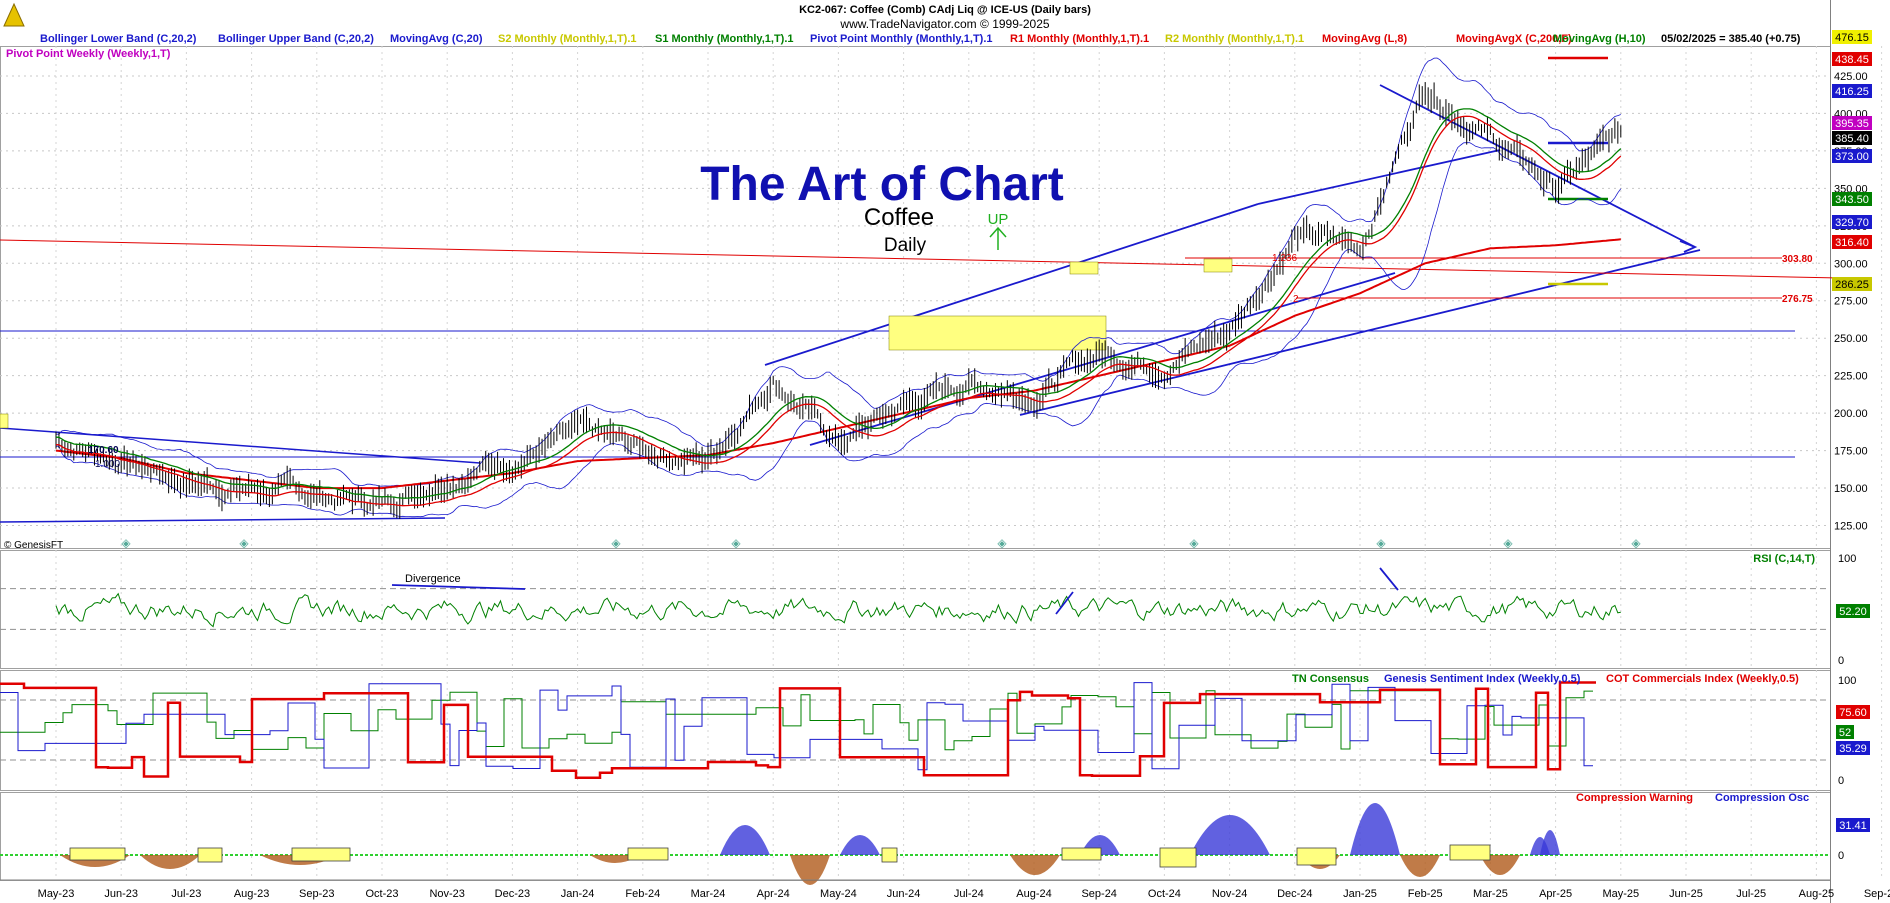 This screenshot has width=1890, height=903. I want to click on time-tick-label: Dec-23, so click(512, 894).